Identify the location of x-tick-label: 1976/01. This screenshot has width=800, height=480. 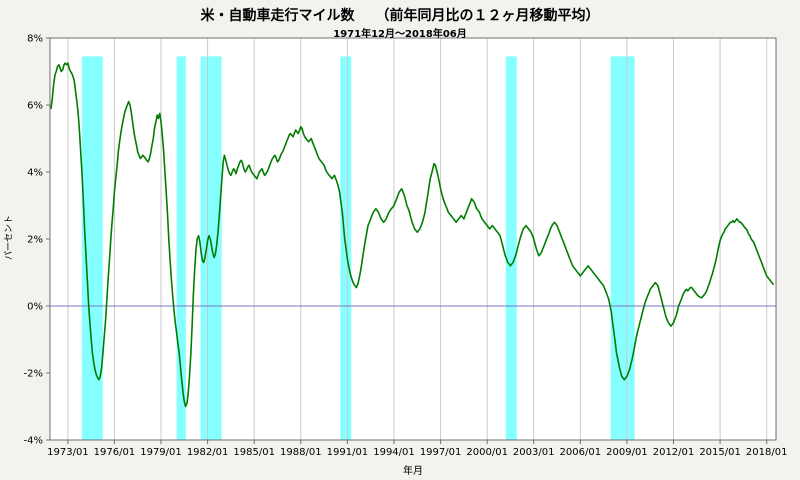
(115, 452).